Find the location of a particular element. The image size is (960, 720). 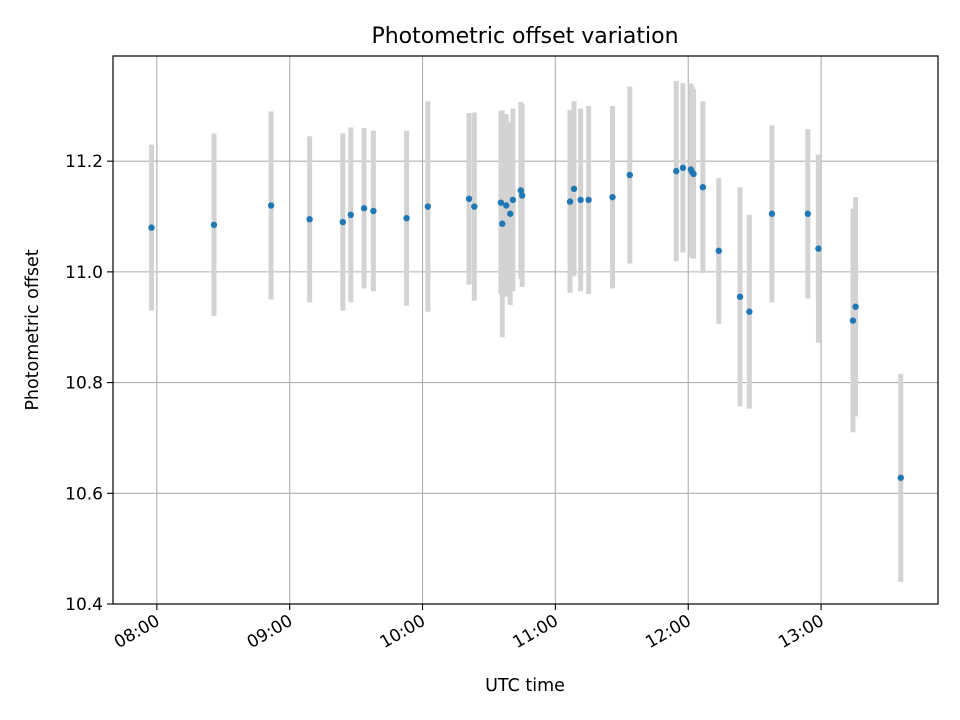

x-axis-label: UTC time is located at coordinates (525, 686).